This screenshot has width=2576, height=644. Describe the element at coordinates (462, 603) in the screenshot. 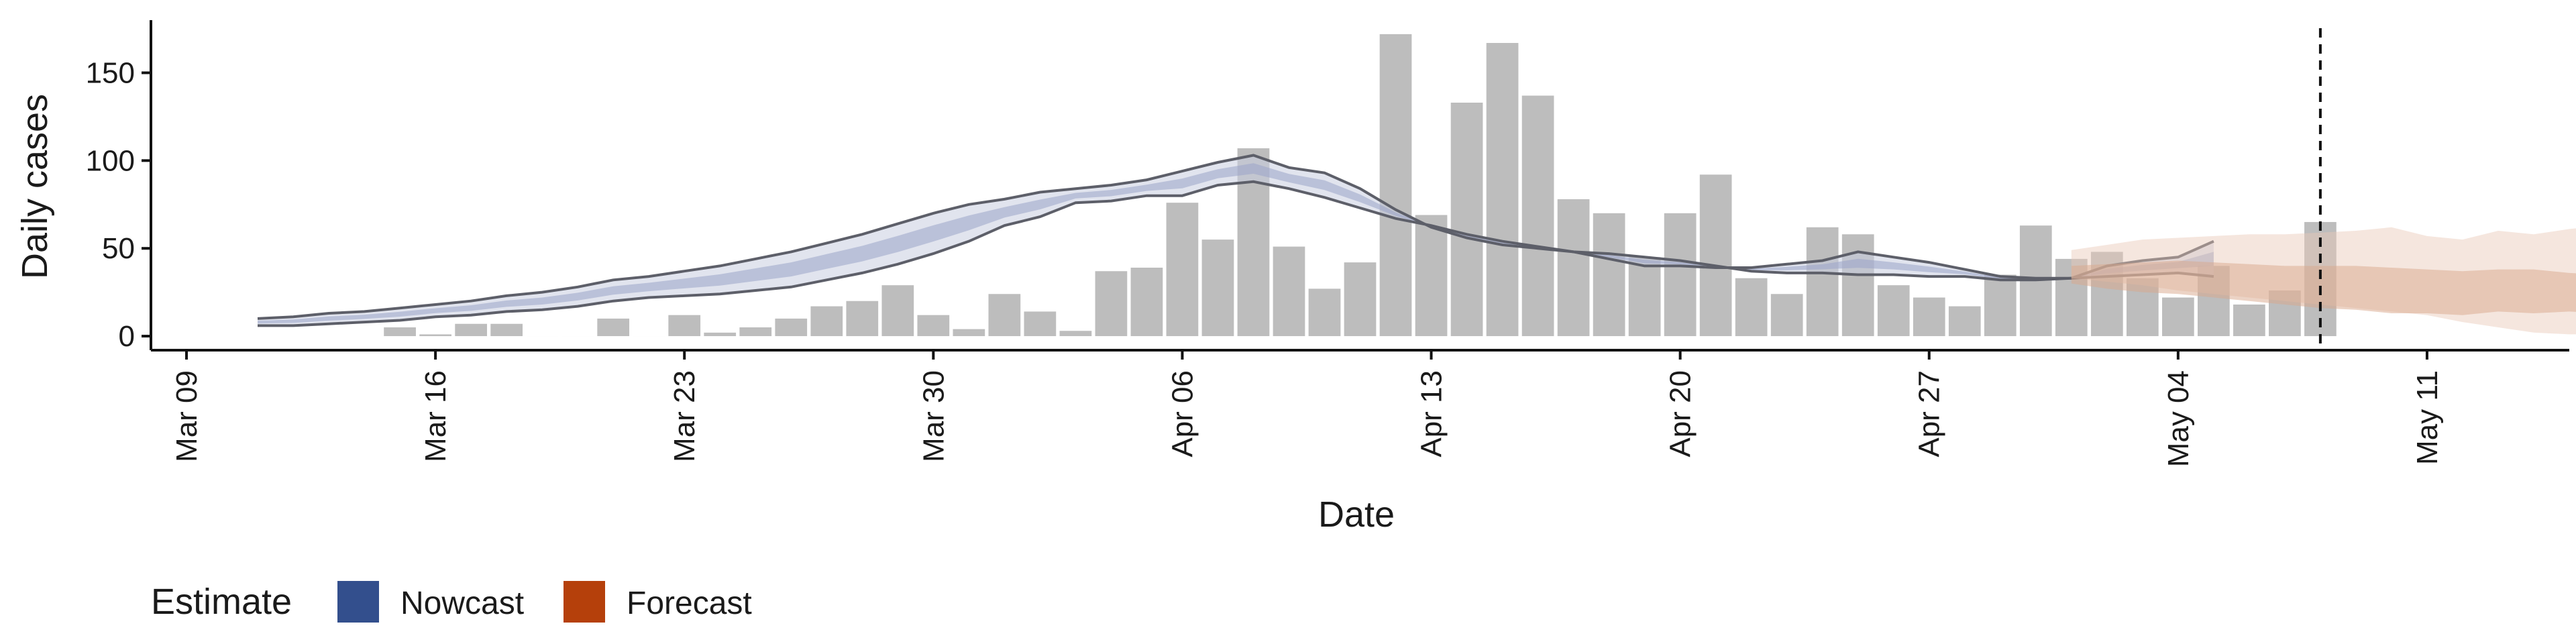

I see `legend-label-nowcast: Nowcast` at that location.